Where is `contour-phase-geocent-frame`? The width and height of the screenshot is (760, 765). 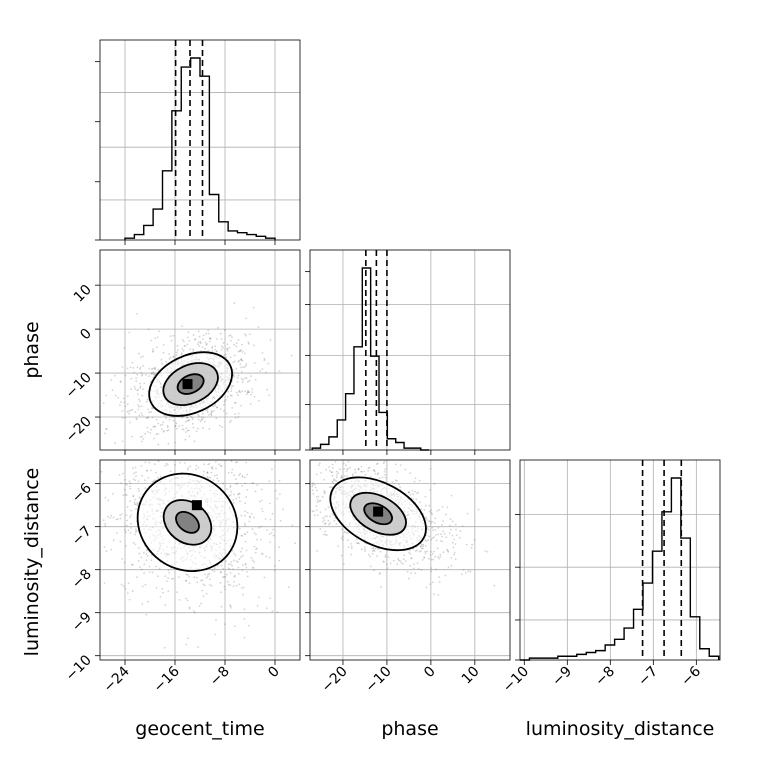
contour-phase-geocent-frame is located at coordinates (200, 350).